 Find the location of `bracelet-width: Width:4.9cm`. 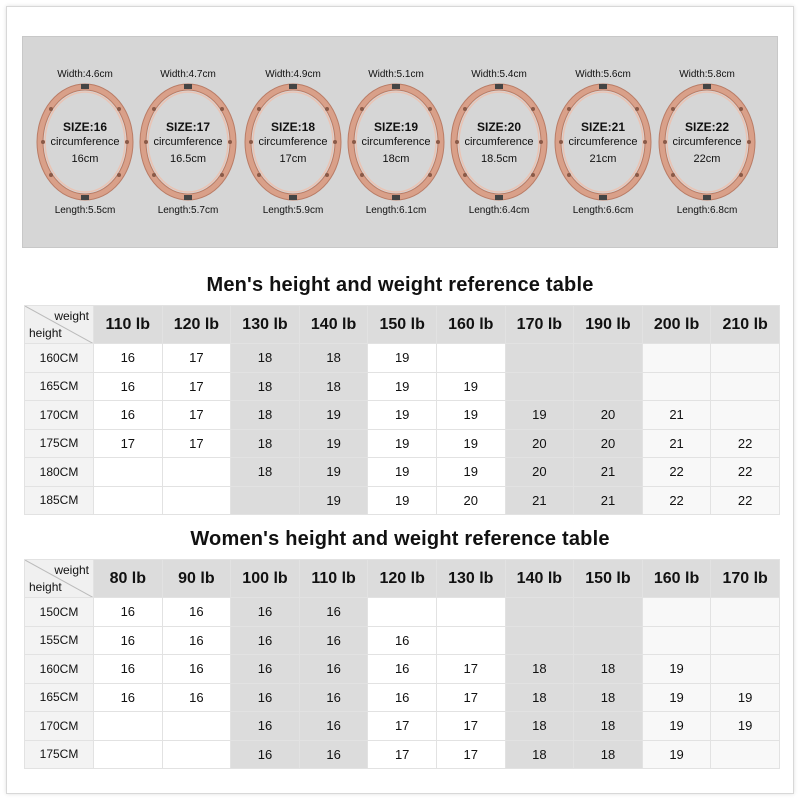

bracelet-width: Width:4.9cm is located at coordinates (293, 74).